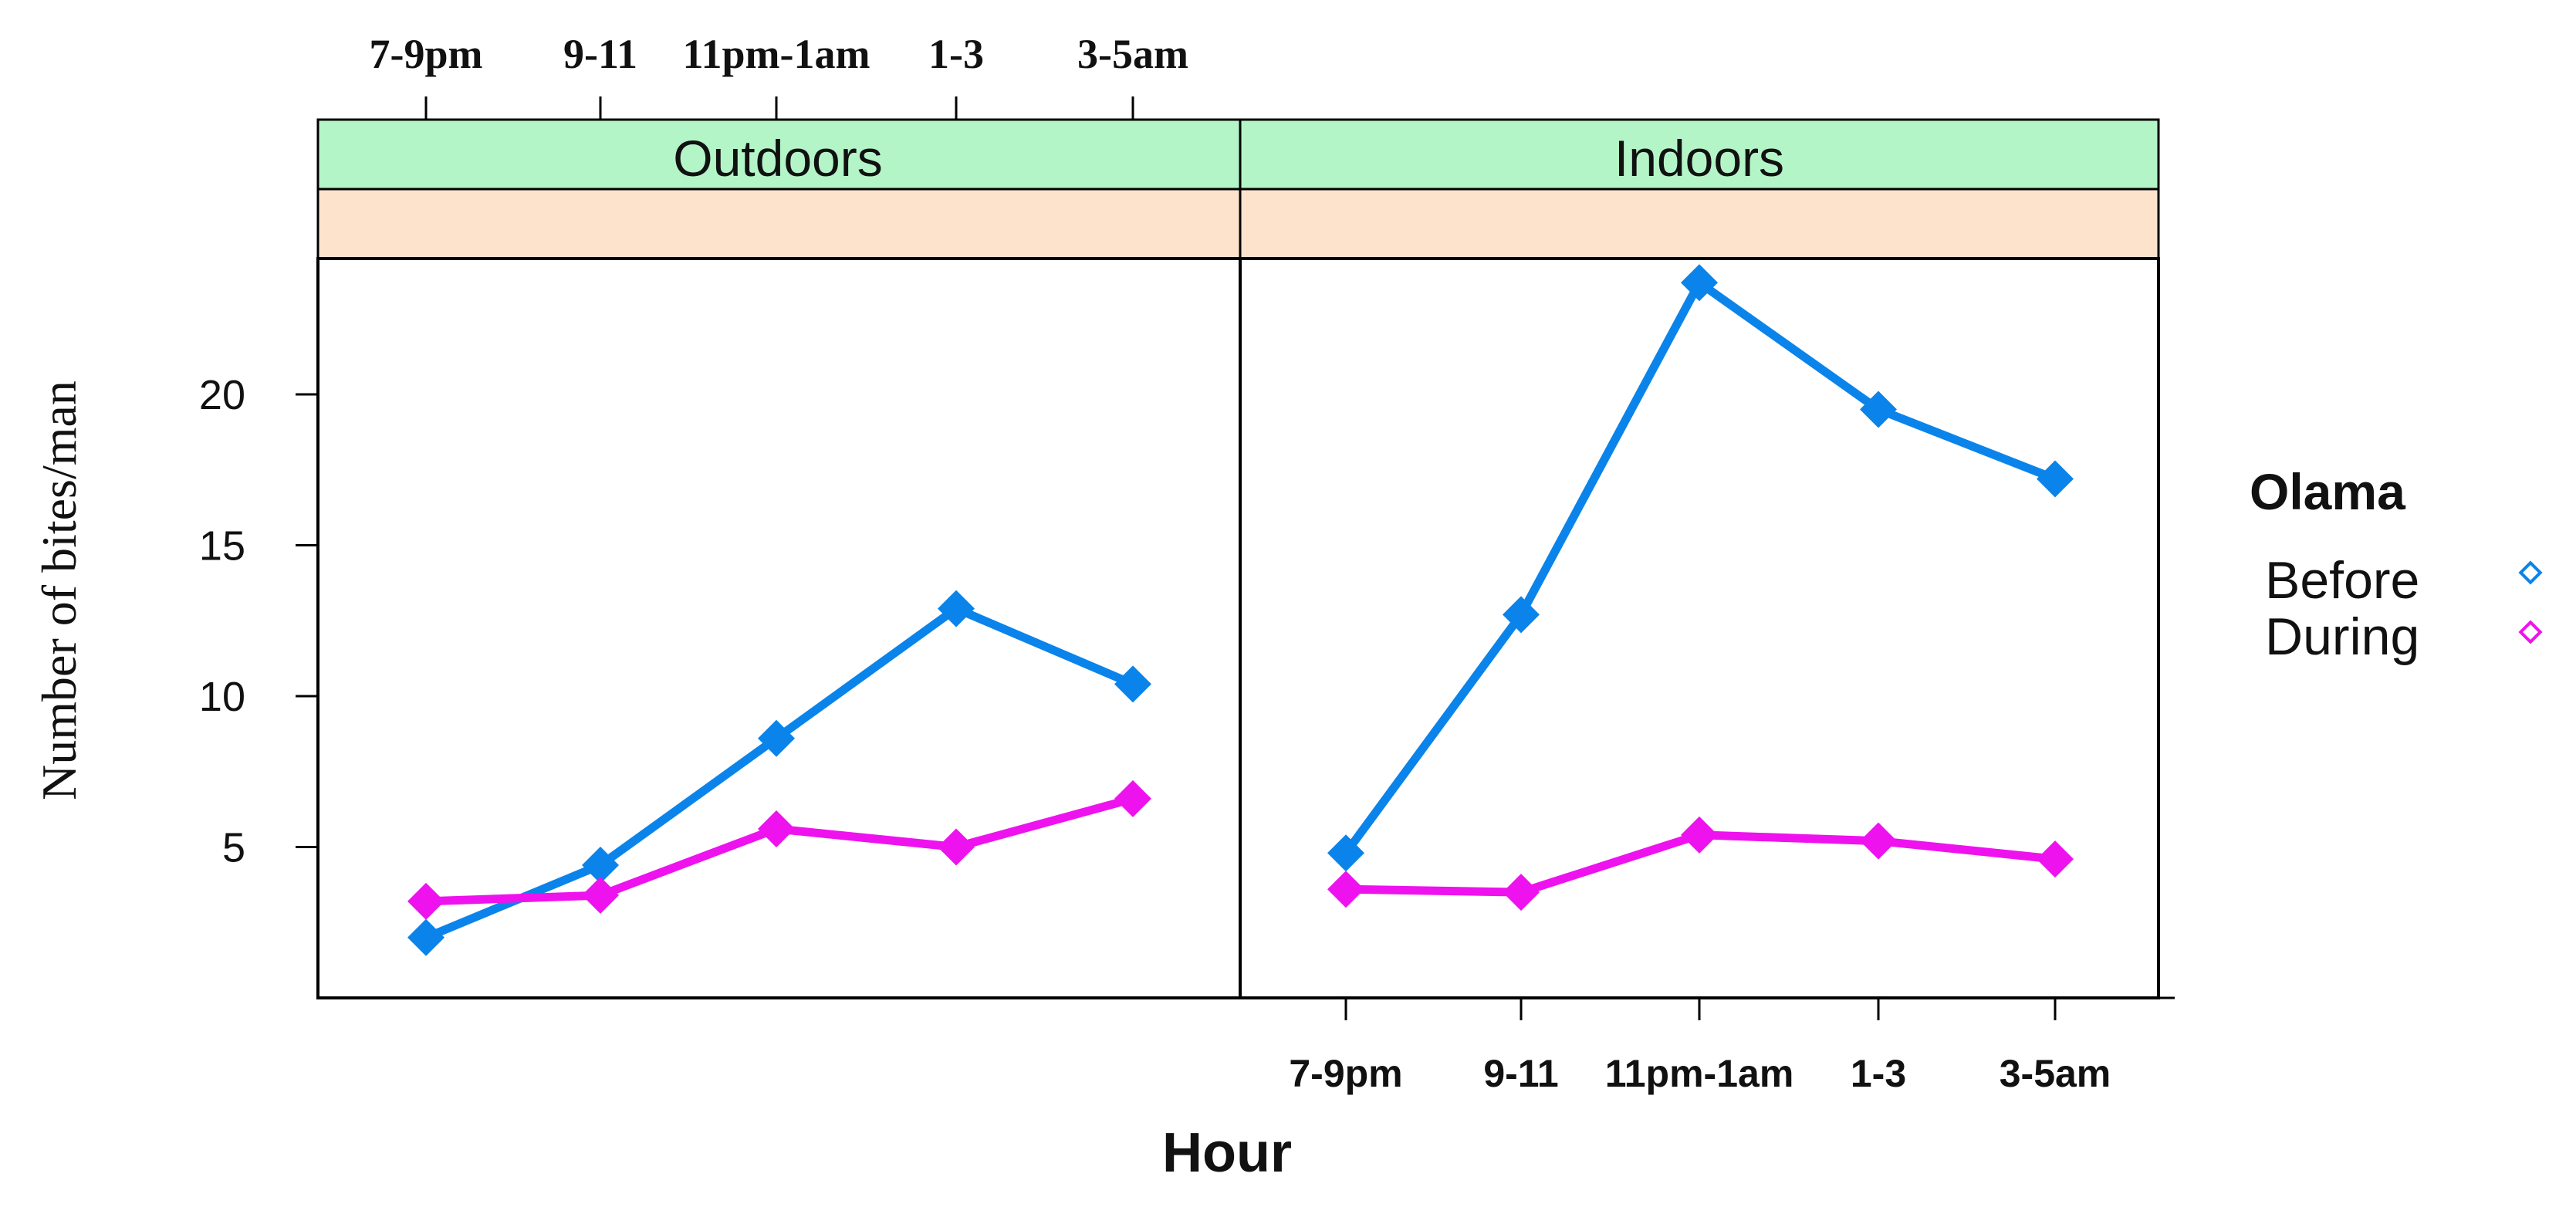  I want to click on y-axis: 5 10 15 20, so click(258, 621).